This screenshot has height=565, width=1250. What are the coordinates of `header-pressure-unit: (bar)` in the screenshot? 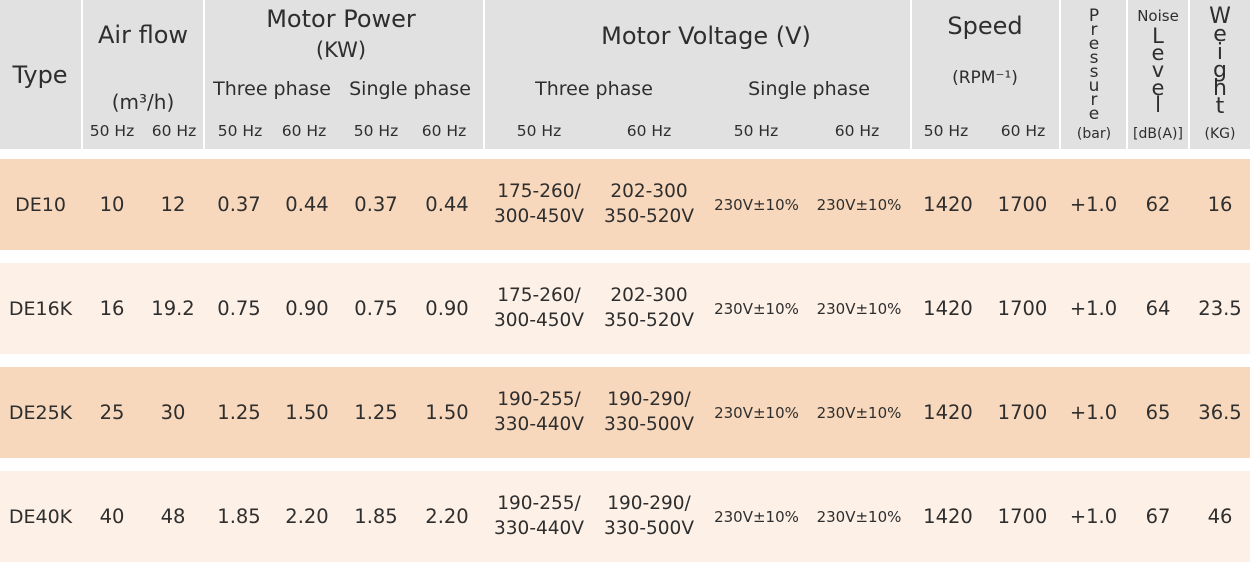 It's located at (1094, 134).